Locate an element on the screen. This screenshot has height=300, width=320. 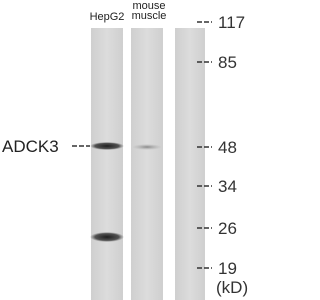
marker-label: 34 is located at coordinates (227, 186).